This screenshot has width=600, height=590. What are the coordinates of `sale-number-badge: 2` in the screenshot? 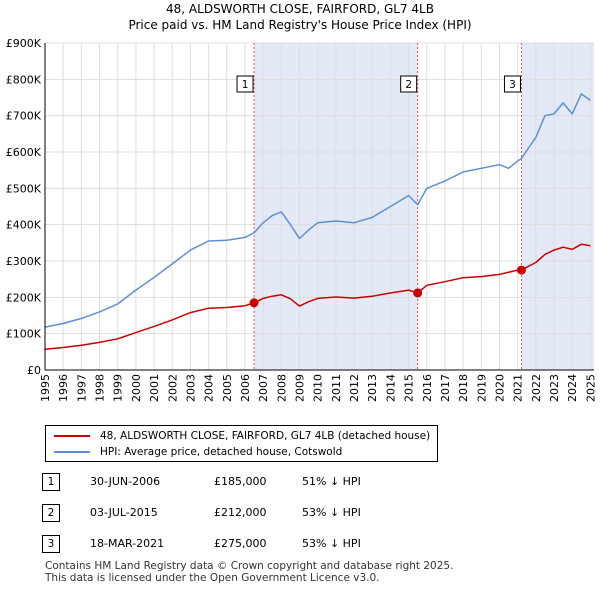 It's located at (51, 513).